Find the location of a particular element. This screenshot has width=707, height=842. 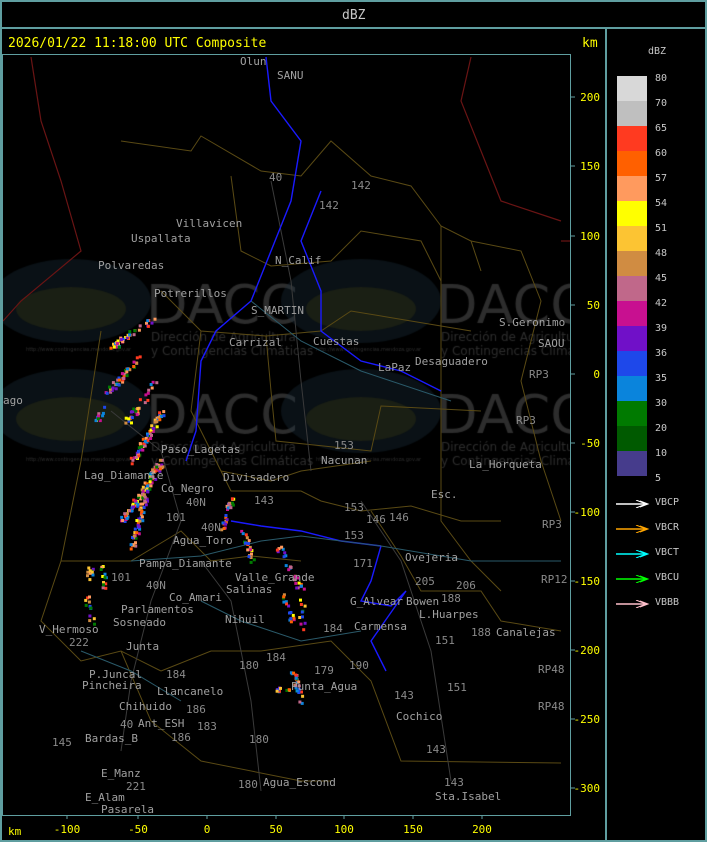

route-label: RP48 is located at coordinates (551, 706).